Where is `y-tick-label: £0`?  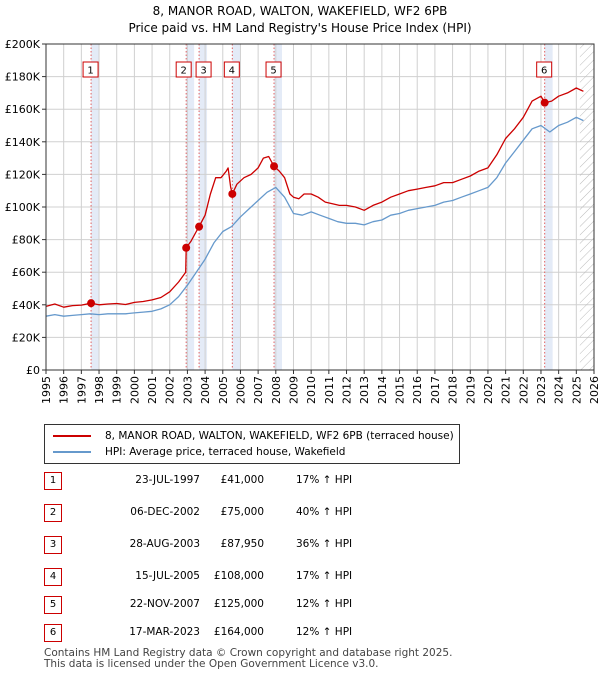 y-tick-label: £0 is located at coordinates (33, 370).